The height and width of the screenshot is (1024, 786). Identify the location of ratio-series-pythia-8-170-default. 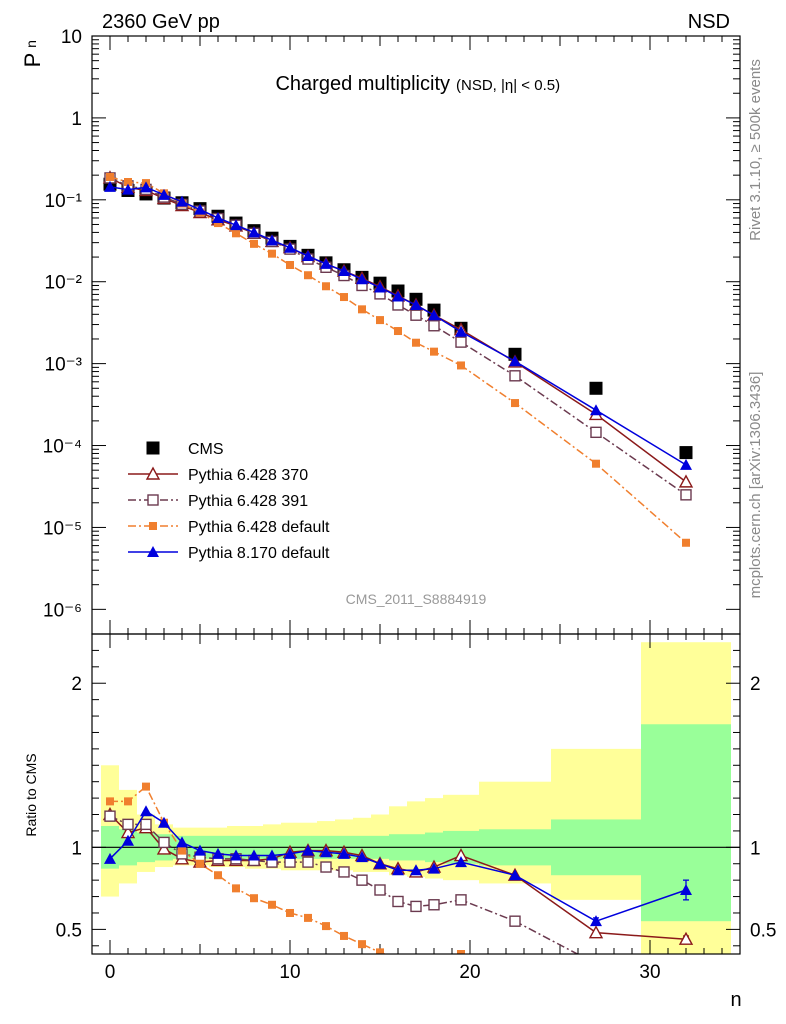
(398, 866).